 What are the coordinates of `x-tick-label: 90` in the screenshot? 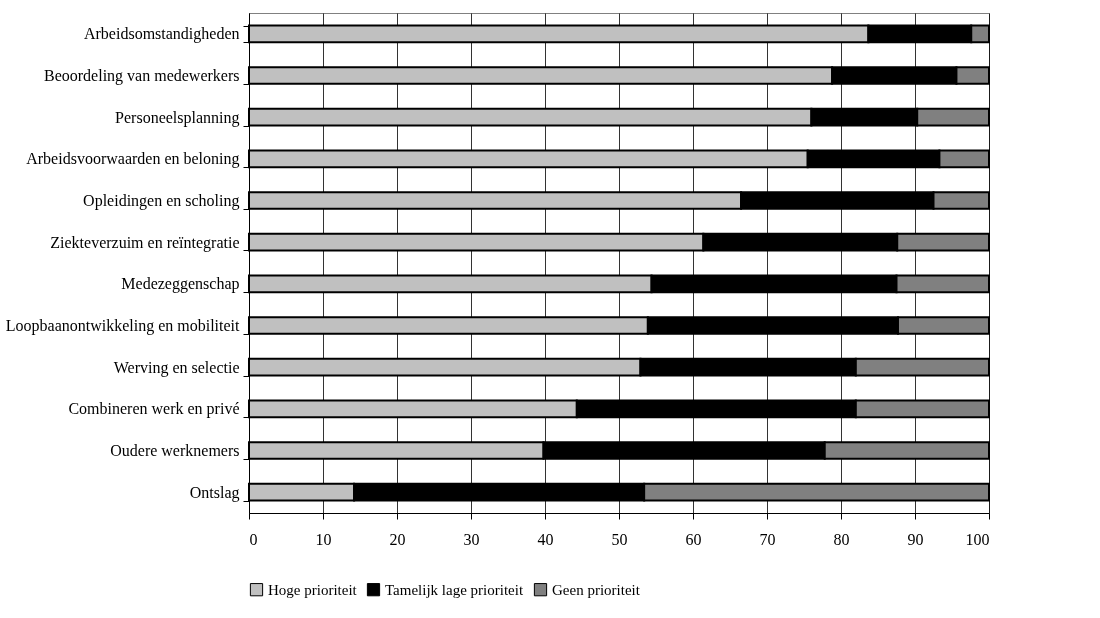 It's located at (915, 539).